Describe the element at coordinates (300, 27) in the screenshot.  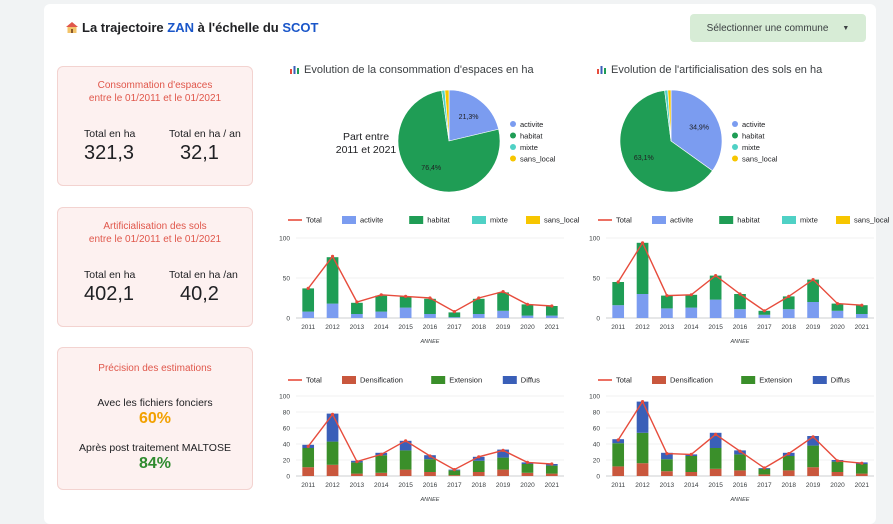
I see `title-scot: SCOT` at that location.